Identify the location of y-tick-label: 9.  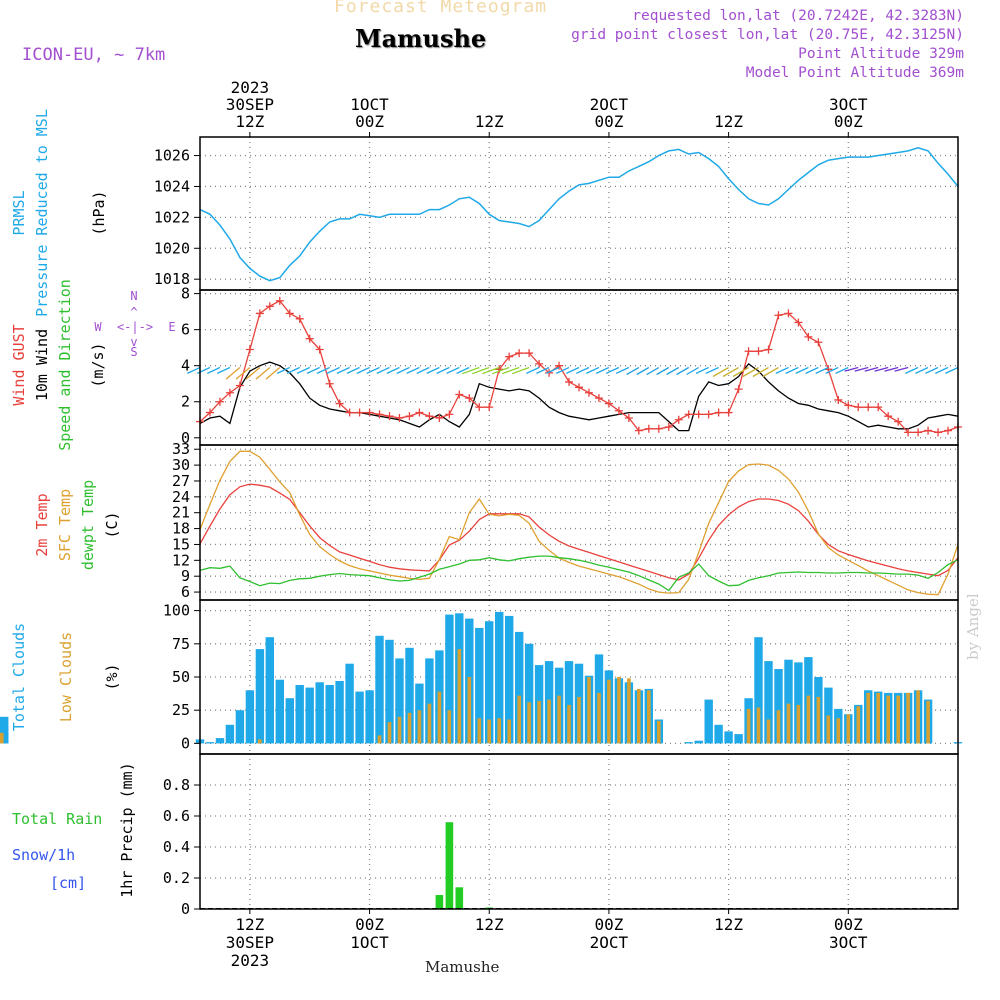
(185, 576).